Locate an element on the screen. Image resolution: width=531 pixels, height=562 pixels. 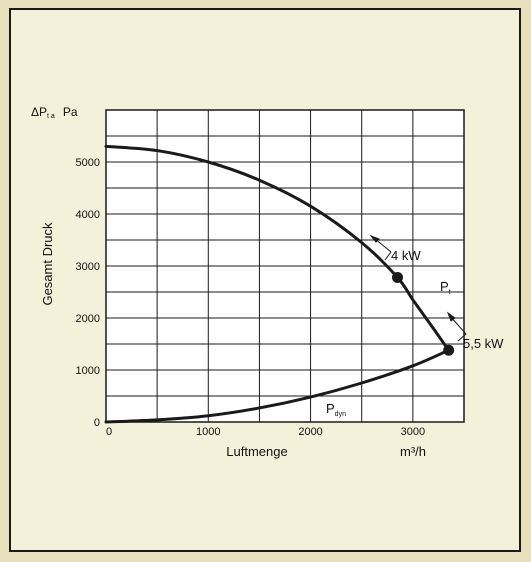
operating-point-4kw is located at coordinates (398, 277).